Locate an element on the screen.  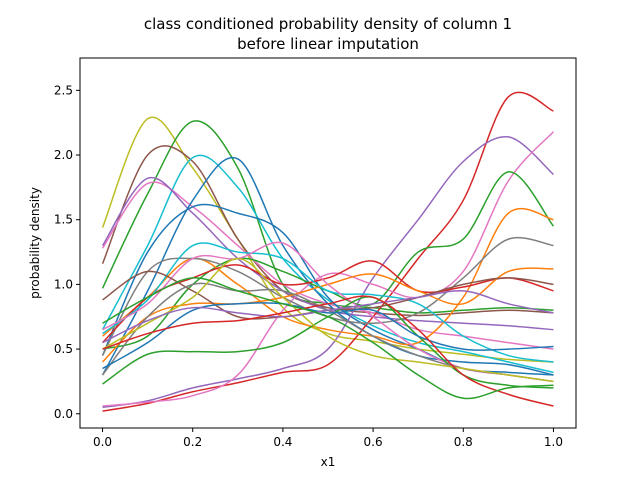
x-tick-label: 0.4 is located at coordinates (282, 442).